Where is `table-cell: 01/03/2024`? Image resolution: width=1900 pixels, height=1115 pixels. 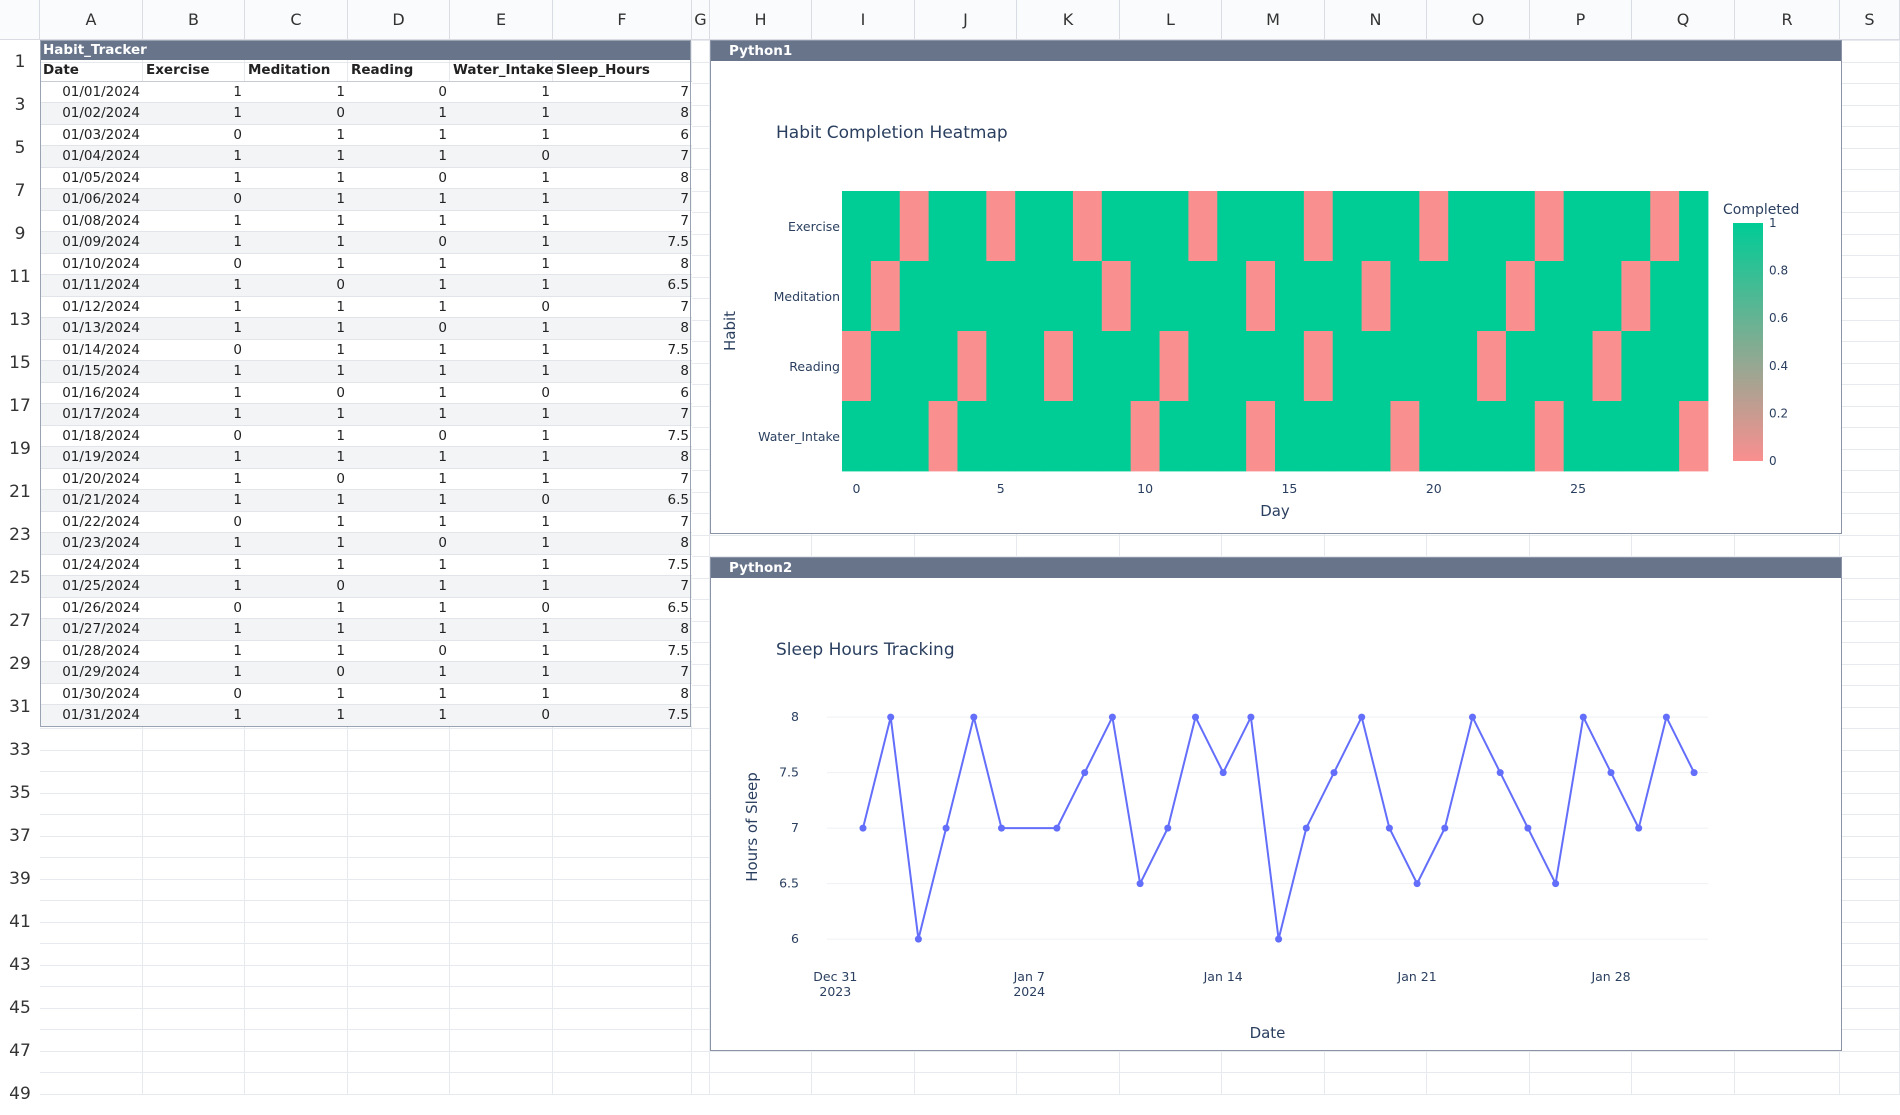 table-cell: 01/03/2024 is located at coordinates (91, 135).